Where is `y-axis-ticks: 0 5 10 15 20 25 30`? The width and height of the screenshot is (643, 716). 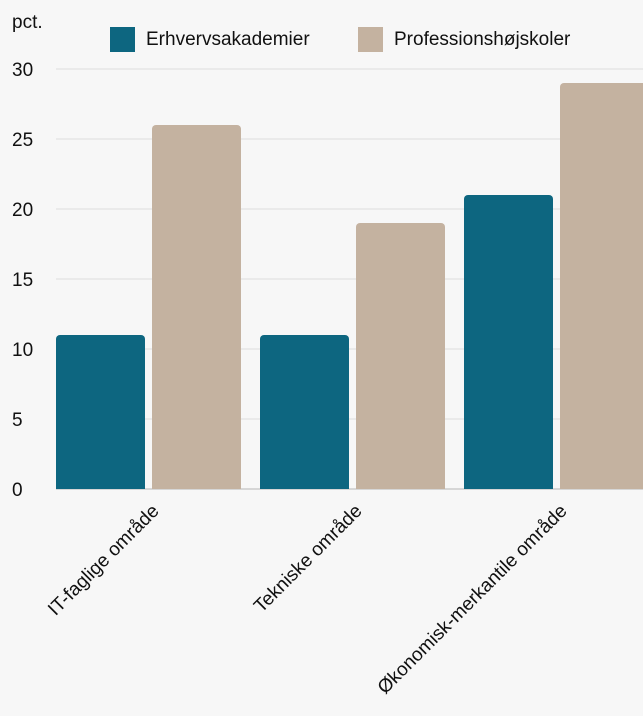
y-axis-ticks: 0 5 10 15 20 25 30 is located at coordinates (22, 280).